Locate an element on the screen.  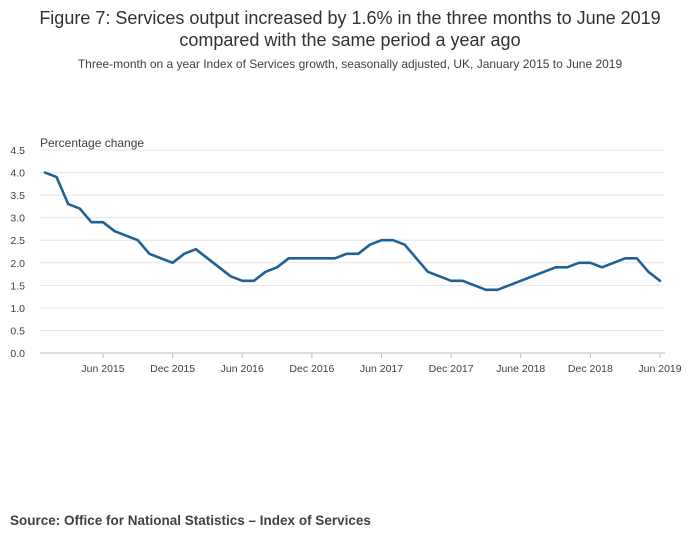
x-tick-label: Dec 2016 is located at coordinates (311, 369).